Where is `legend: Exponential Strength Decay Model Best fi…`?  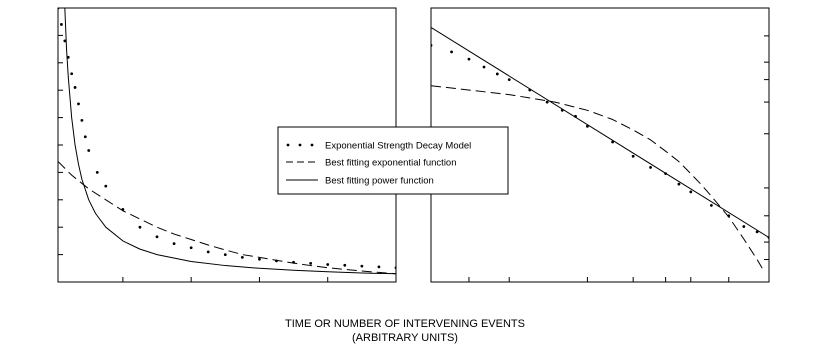
legend: Exponential Strength Decay Model Best fi… is located at coordinates (393, 160).